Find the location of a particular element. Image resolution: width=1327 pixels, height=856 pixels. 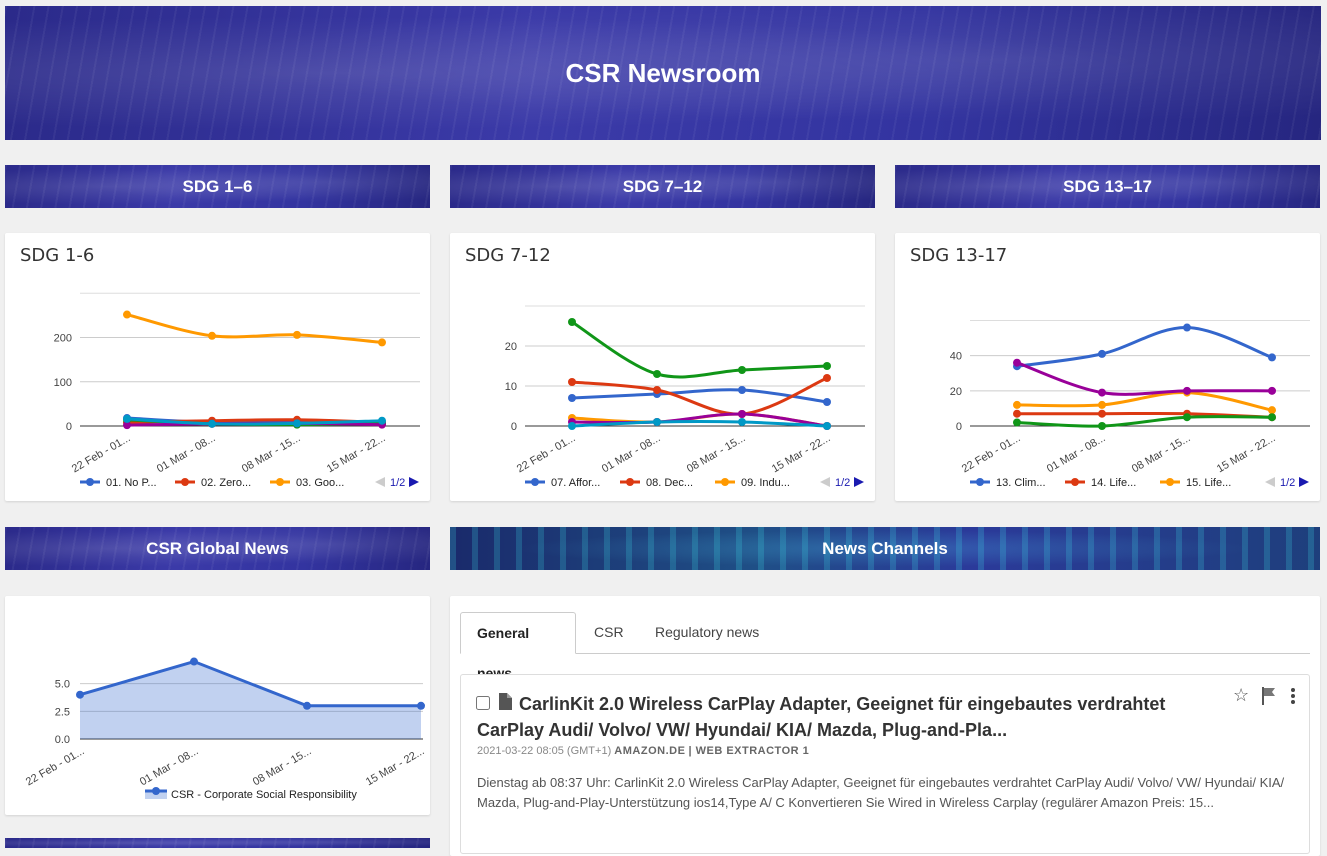

tab-csr: CSR is located at coordinates (609, 632).